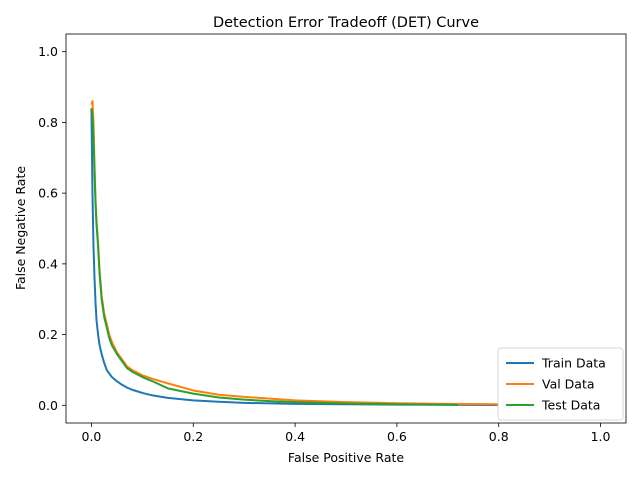 Image resolution: width=640 pixels, height=480 pixels. I want to click on y-tick-label: 1.0, so click(48, 51).